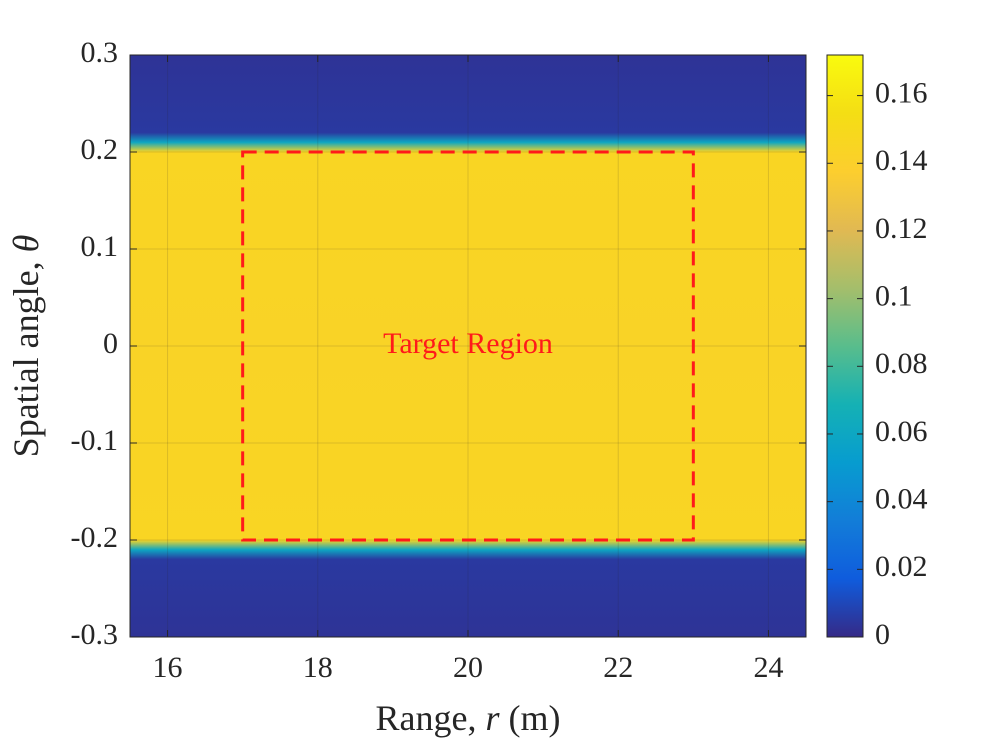  Describe the element at coordinates (110, 343) in the screenshot. I see `y-tick-label: 0` at that location.